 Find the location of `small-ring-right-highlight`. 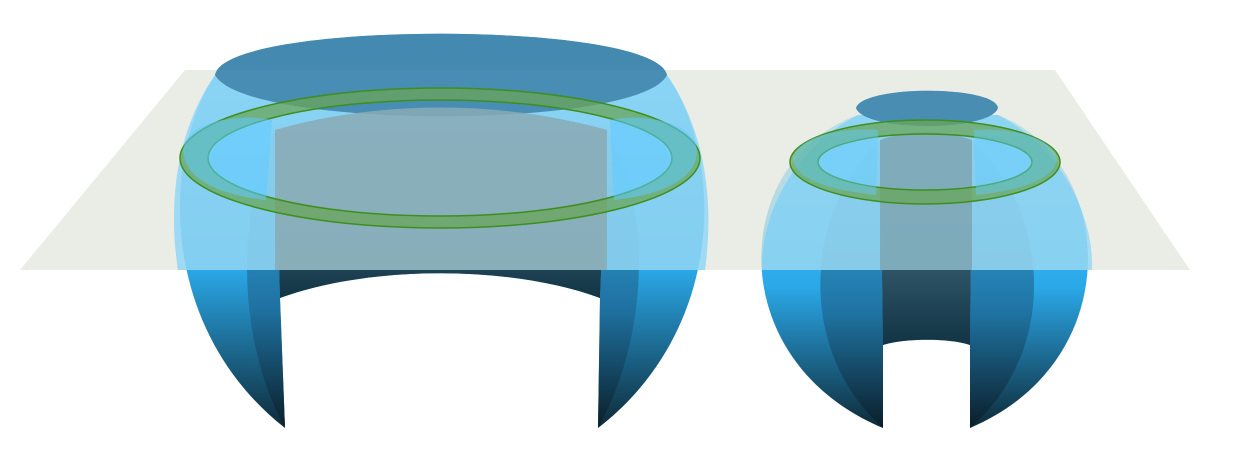

small-ring-right-highlight is located at coordinates (1015, 162).